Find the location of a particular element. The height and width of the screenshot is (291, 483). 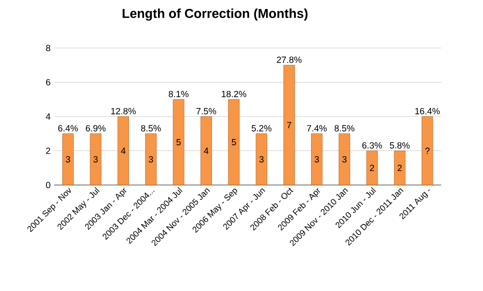

annotation: 6.3% is located at coordinates (372, 145).